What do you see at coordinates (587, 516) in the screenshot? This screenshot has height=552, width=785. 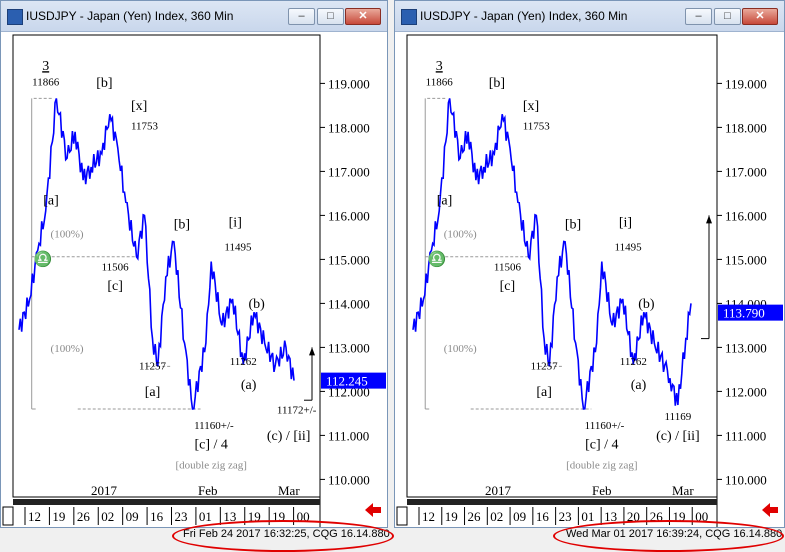 I see `x-tick-label: 01` at bounding box center [587, 516].